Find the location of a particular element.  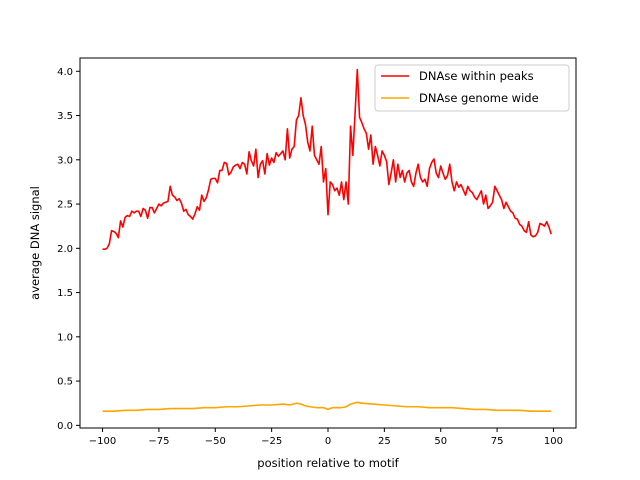

y-axis-label: average DNA signal is located at coordinates (35, 243).